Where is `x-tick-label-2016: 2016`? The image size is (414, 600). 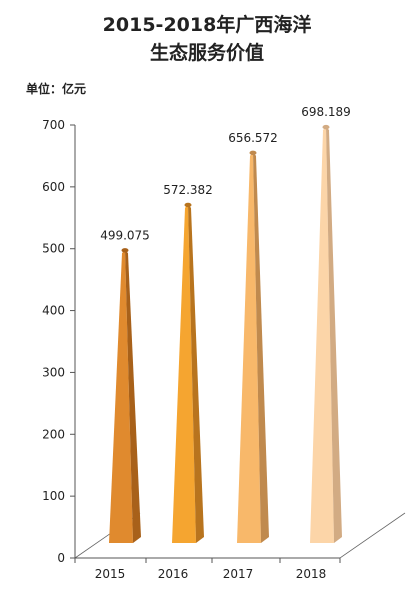
x-tick-label-2016: 2016 is located at coordinates (173, 574).